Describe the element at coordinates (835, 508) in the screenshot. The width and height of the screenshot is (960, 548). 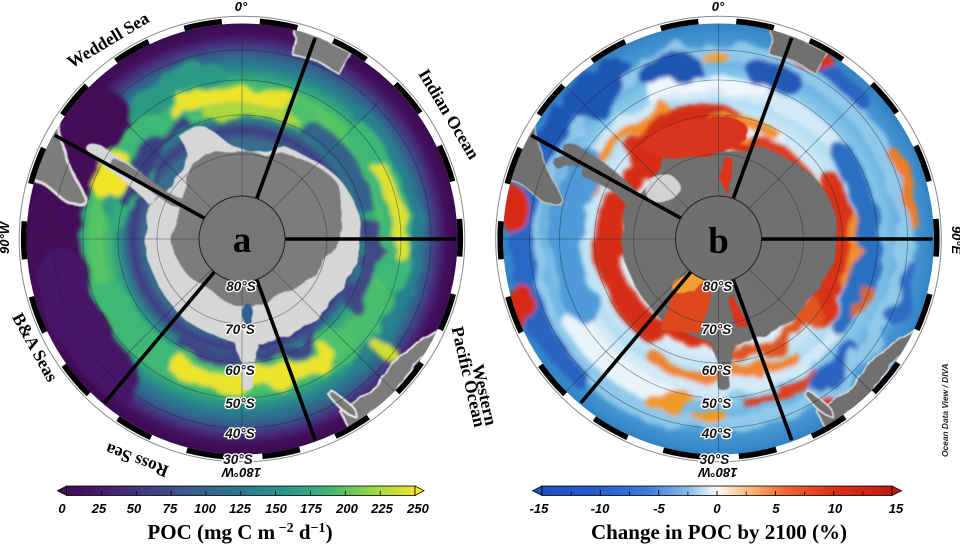
I see `svg-text: 10` at that location.